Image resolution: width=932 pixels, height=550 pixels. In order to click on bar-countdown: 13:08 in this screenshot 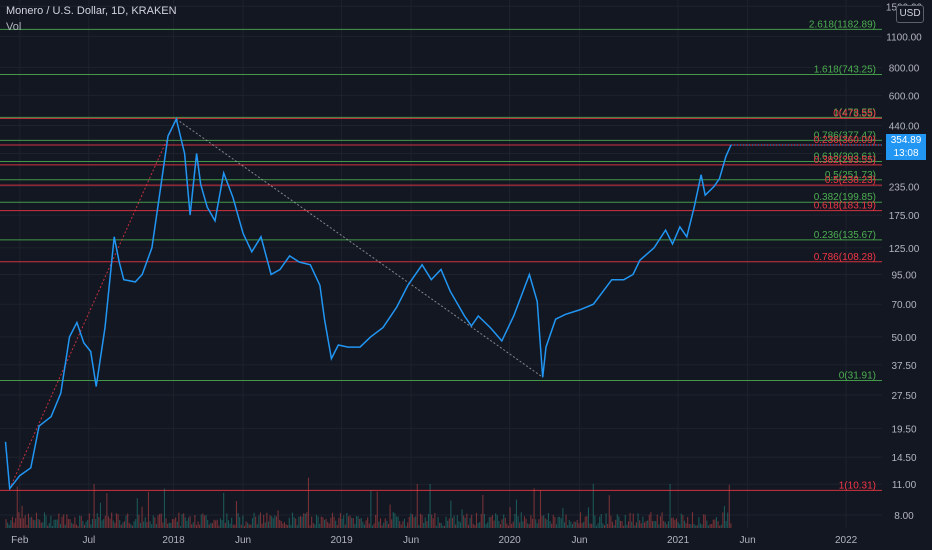, I will do `click(906, 153)`.